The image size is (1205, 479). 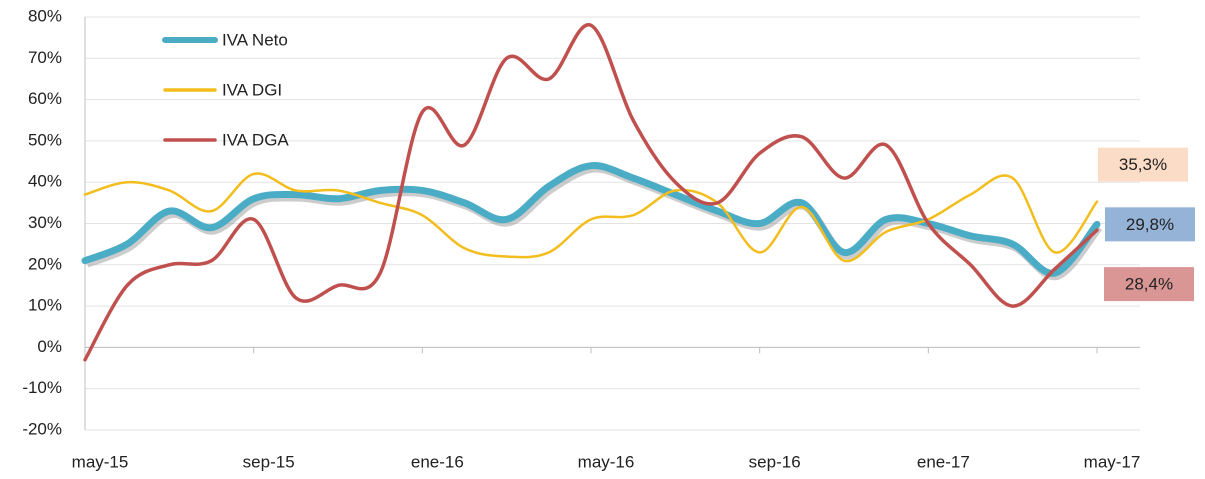 What do you see at coordinates (45, 57) in the screenshot?
I see `y-tick-label: 70%` at bounding box center [45, 57].